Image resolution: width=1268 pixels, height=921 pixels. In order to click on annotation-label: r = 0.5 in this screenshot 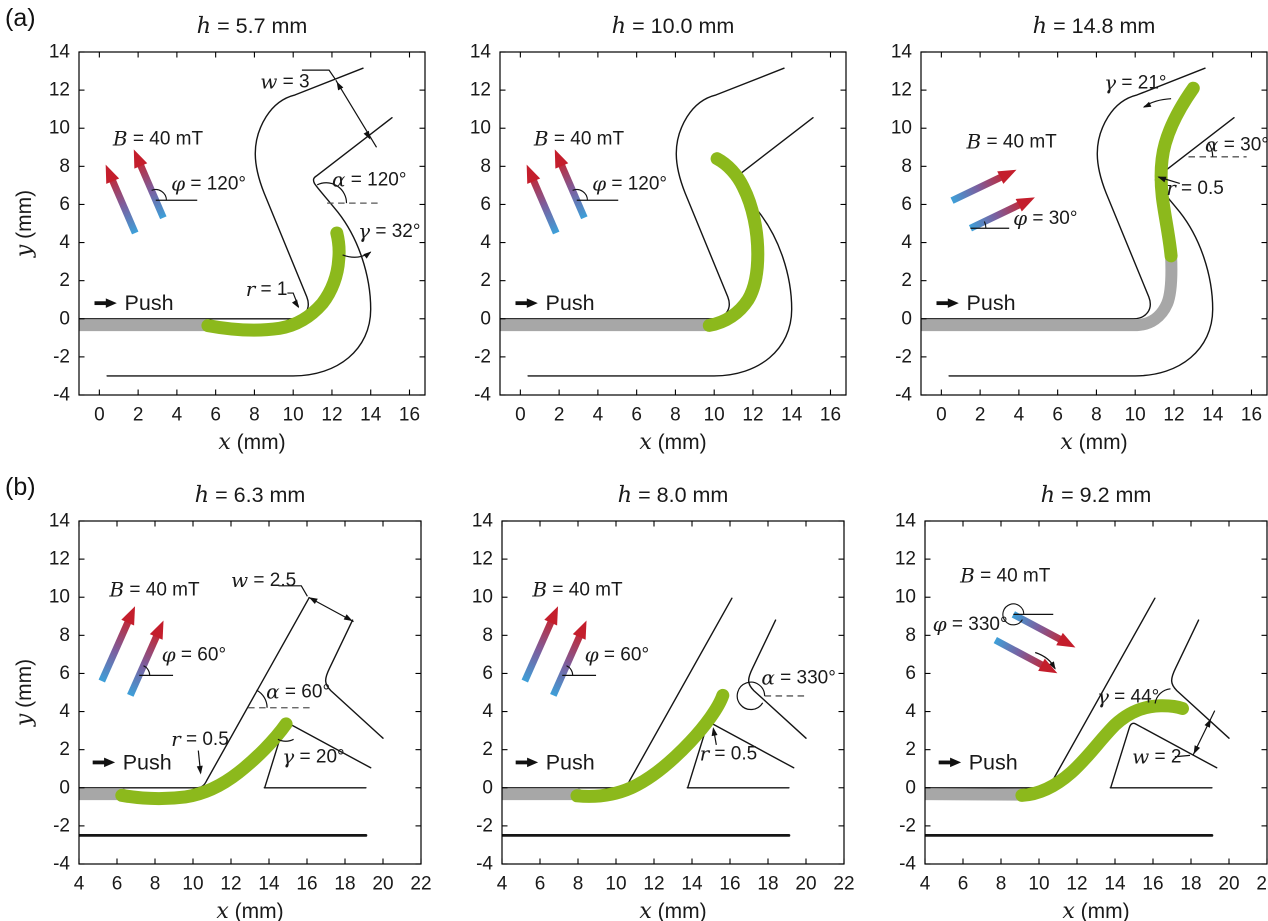, I will do `click(200, 739)`.